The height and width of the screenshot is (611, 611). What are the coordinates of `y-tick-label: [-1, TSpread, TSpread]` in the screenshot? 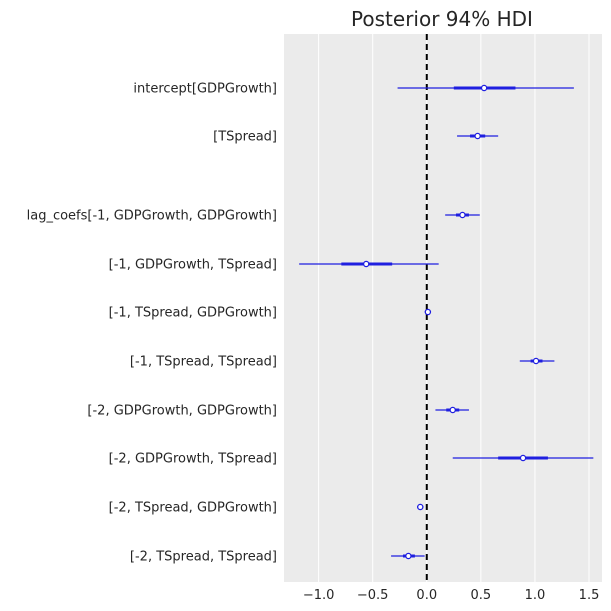 It's located at (203, 362).